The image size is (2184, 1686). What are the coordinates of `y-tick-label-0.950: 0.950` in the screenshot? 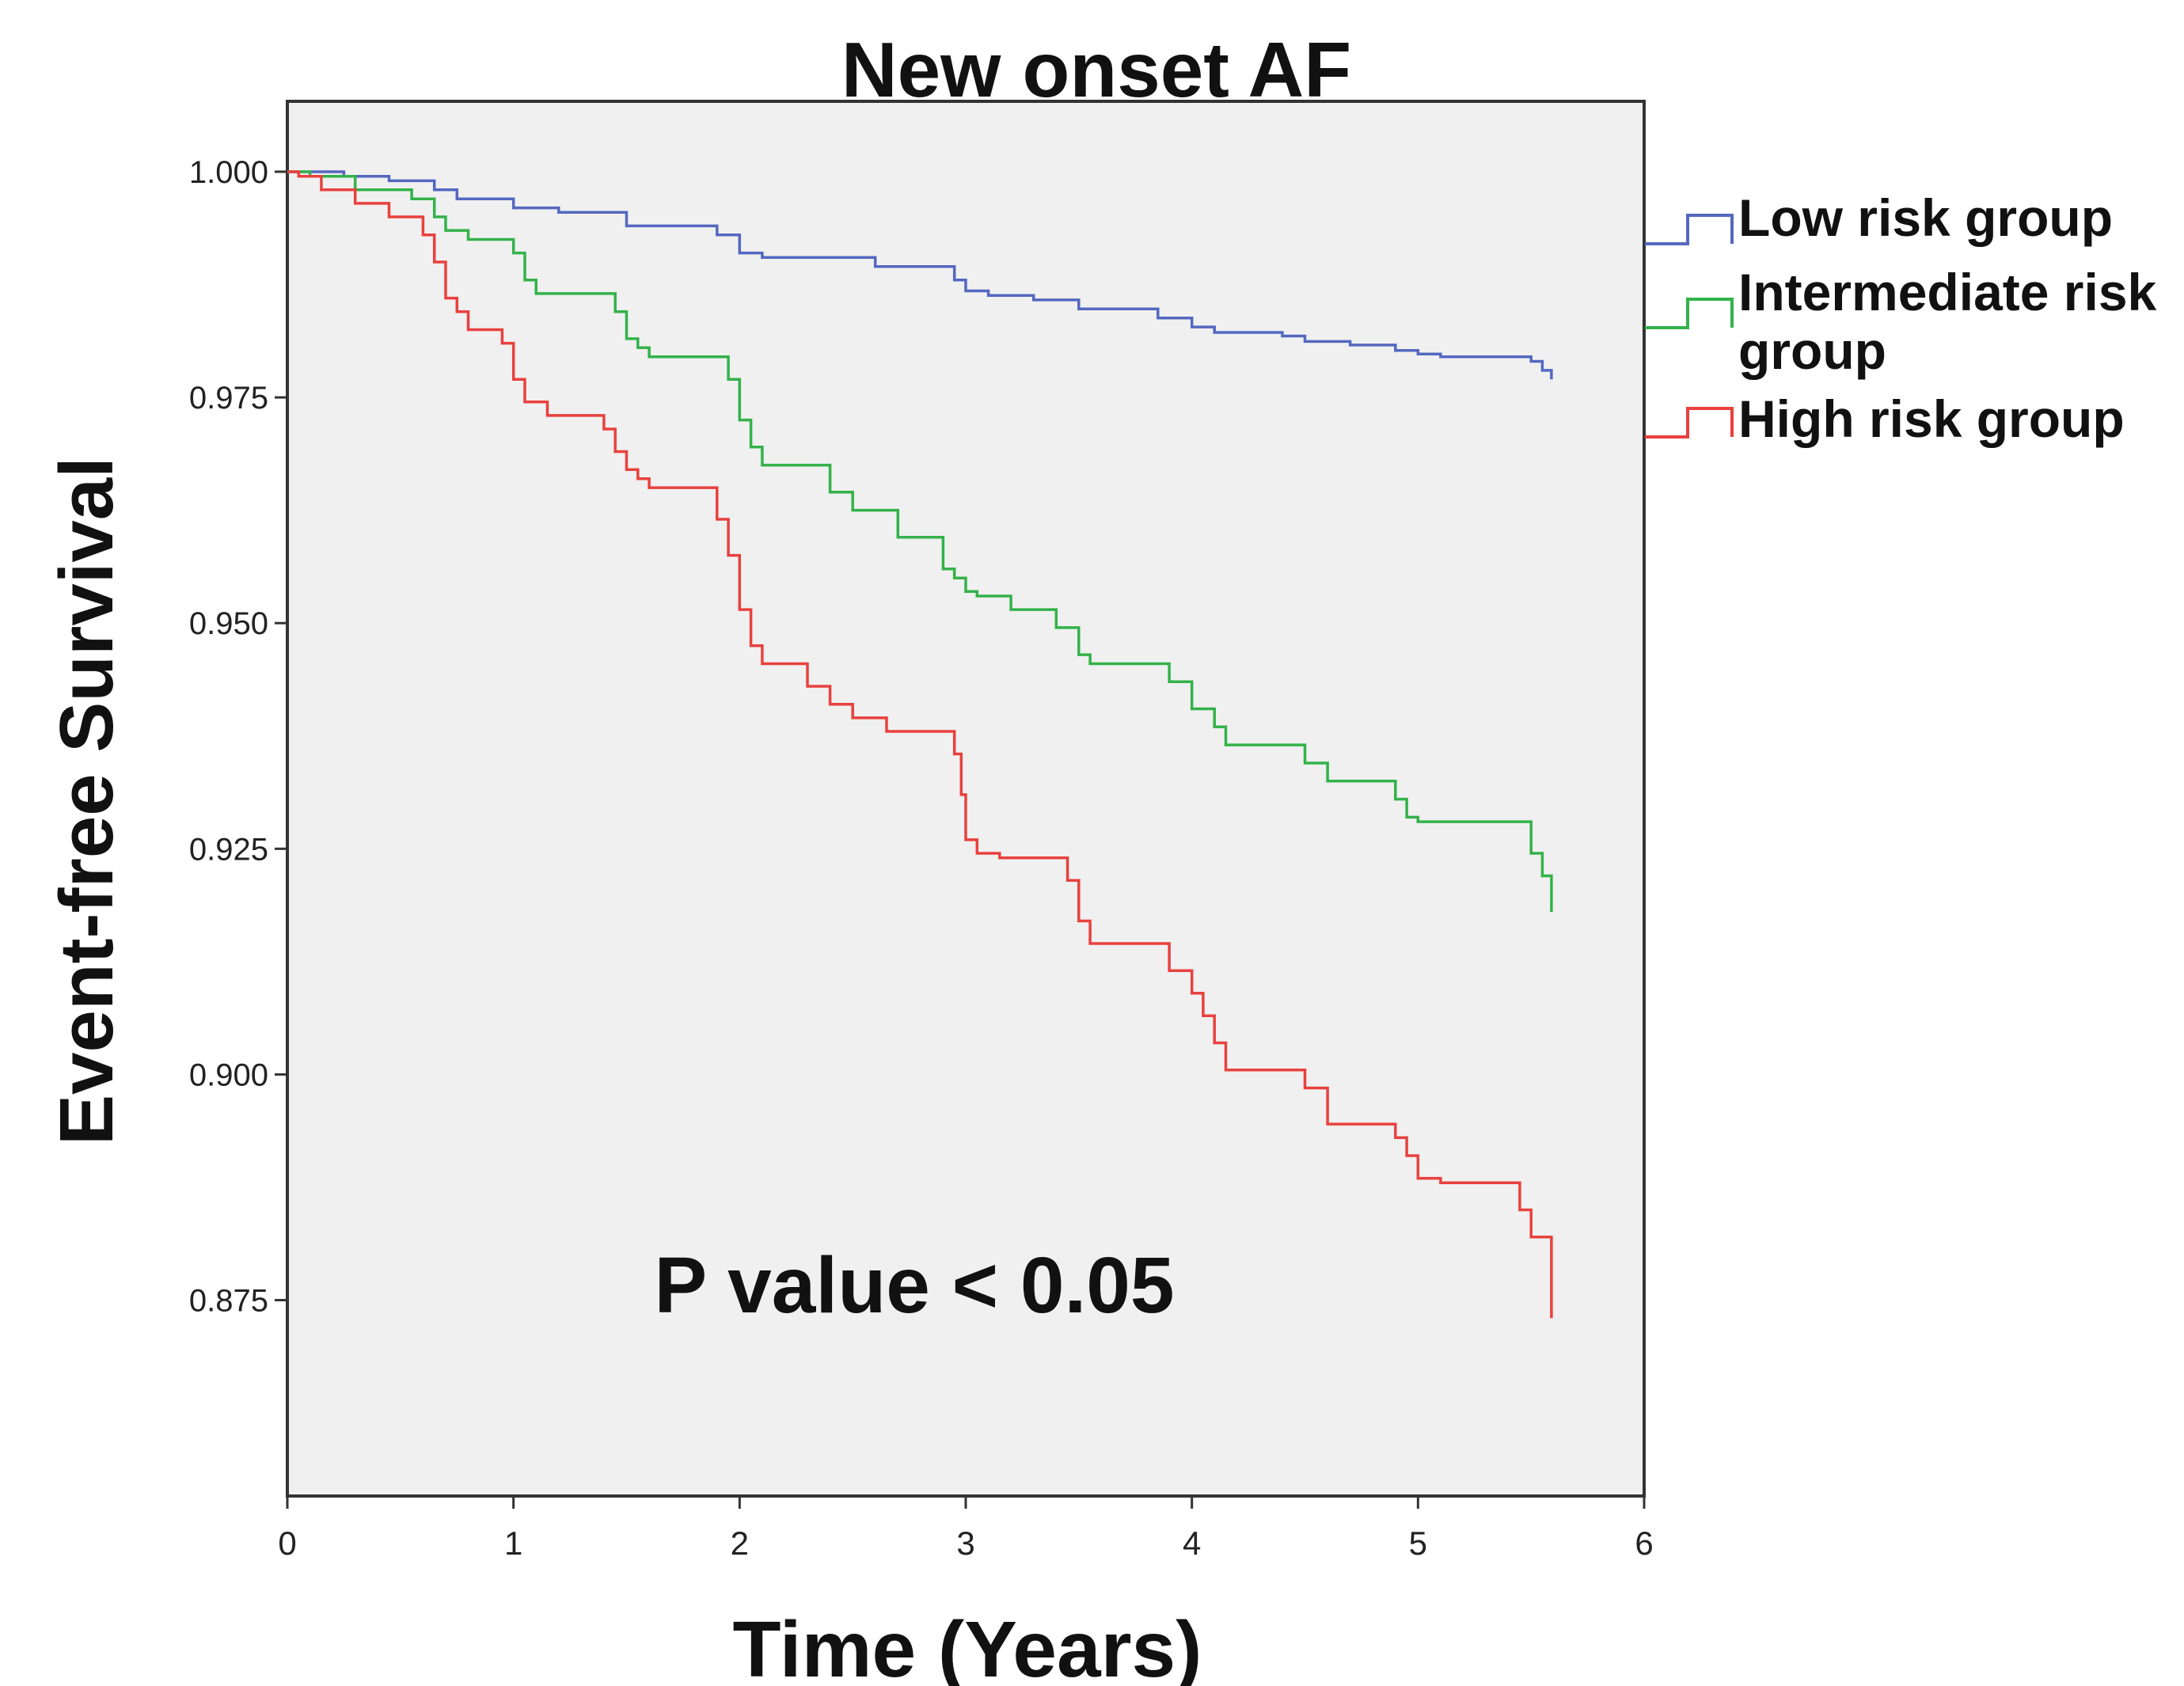 It's located at (228, 623).